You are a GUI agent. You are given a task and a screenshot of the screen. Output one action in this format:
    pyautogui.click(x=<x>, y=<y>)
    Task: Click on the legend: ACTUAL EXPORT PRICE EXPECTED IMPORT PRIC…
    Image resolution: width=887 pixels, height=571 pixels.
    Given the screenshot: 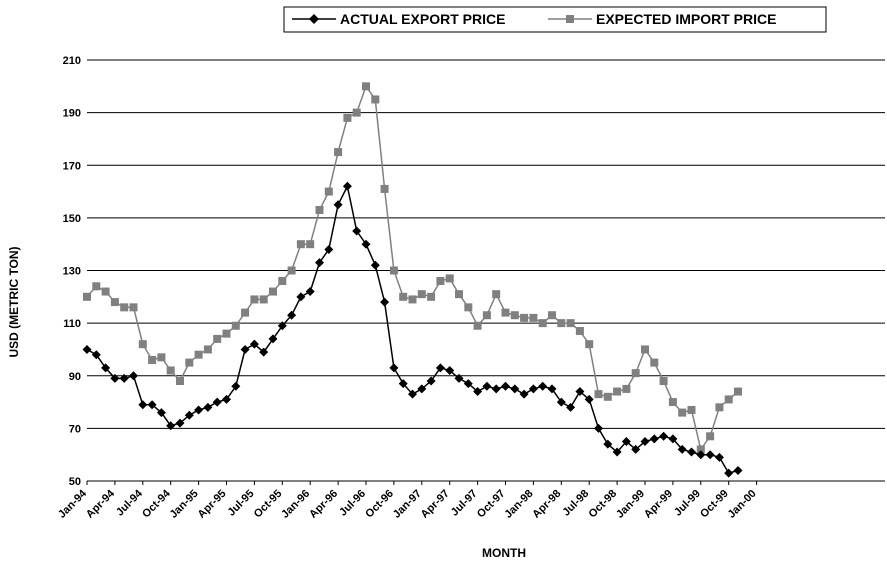 What is the action you would take?
    pyautogui.click(x=555, y=19)
    